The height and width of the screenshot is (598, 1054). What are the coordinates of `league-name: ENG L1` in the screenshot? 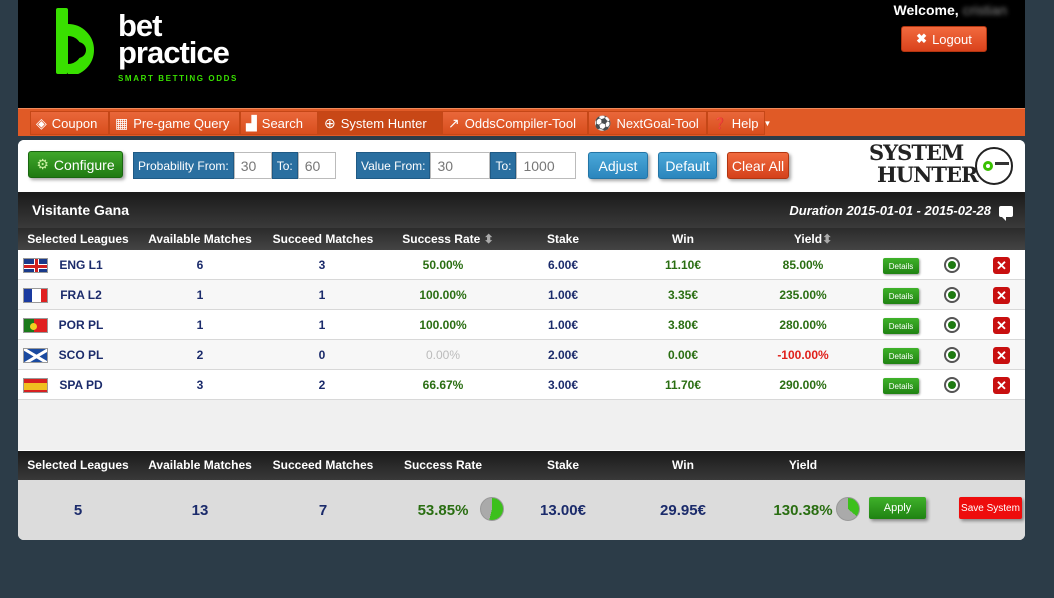 It's located at (81, 265).